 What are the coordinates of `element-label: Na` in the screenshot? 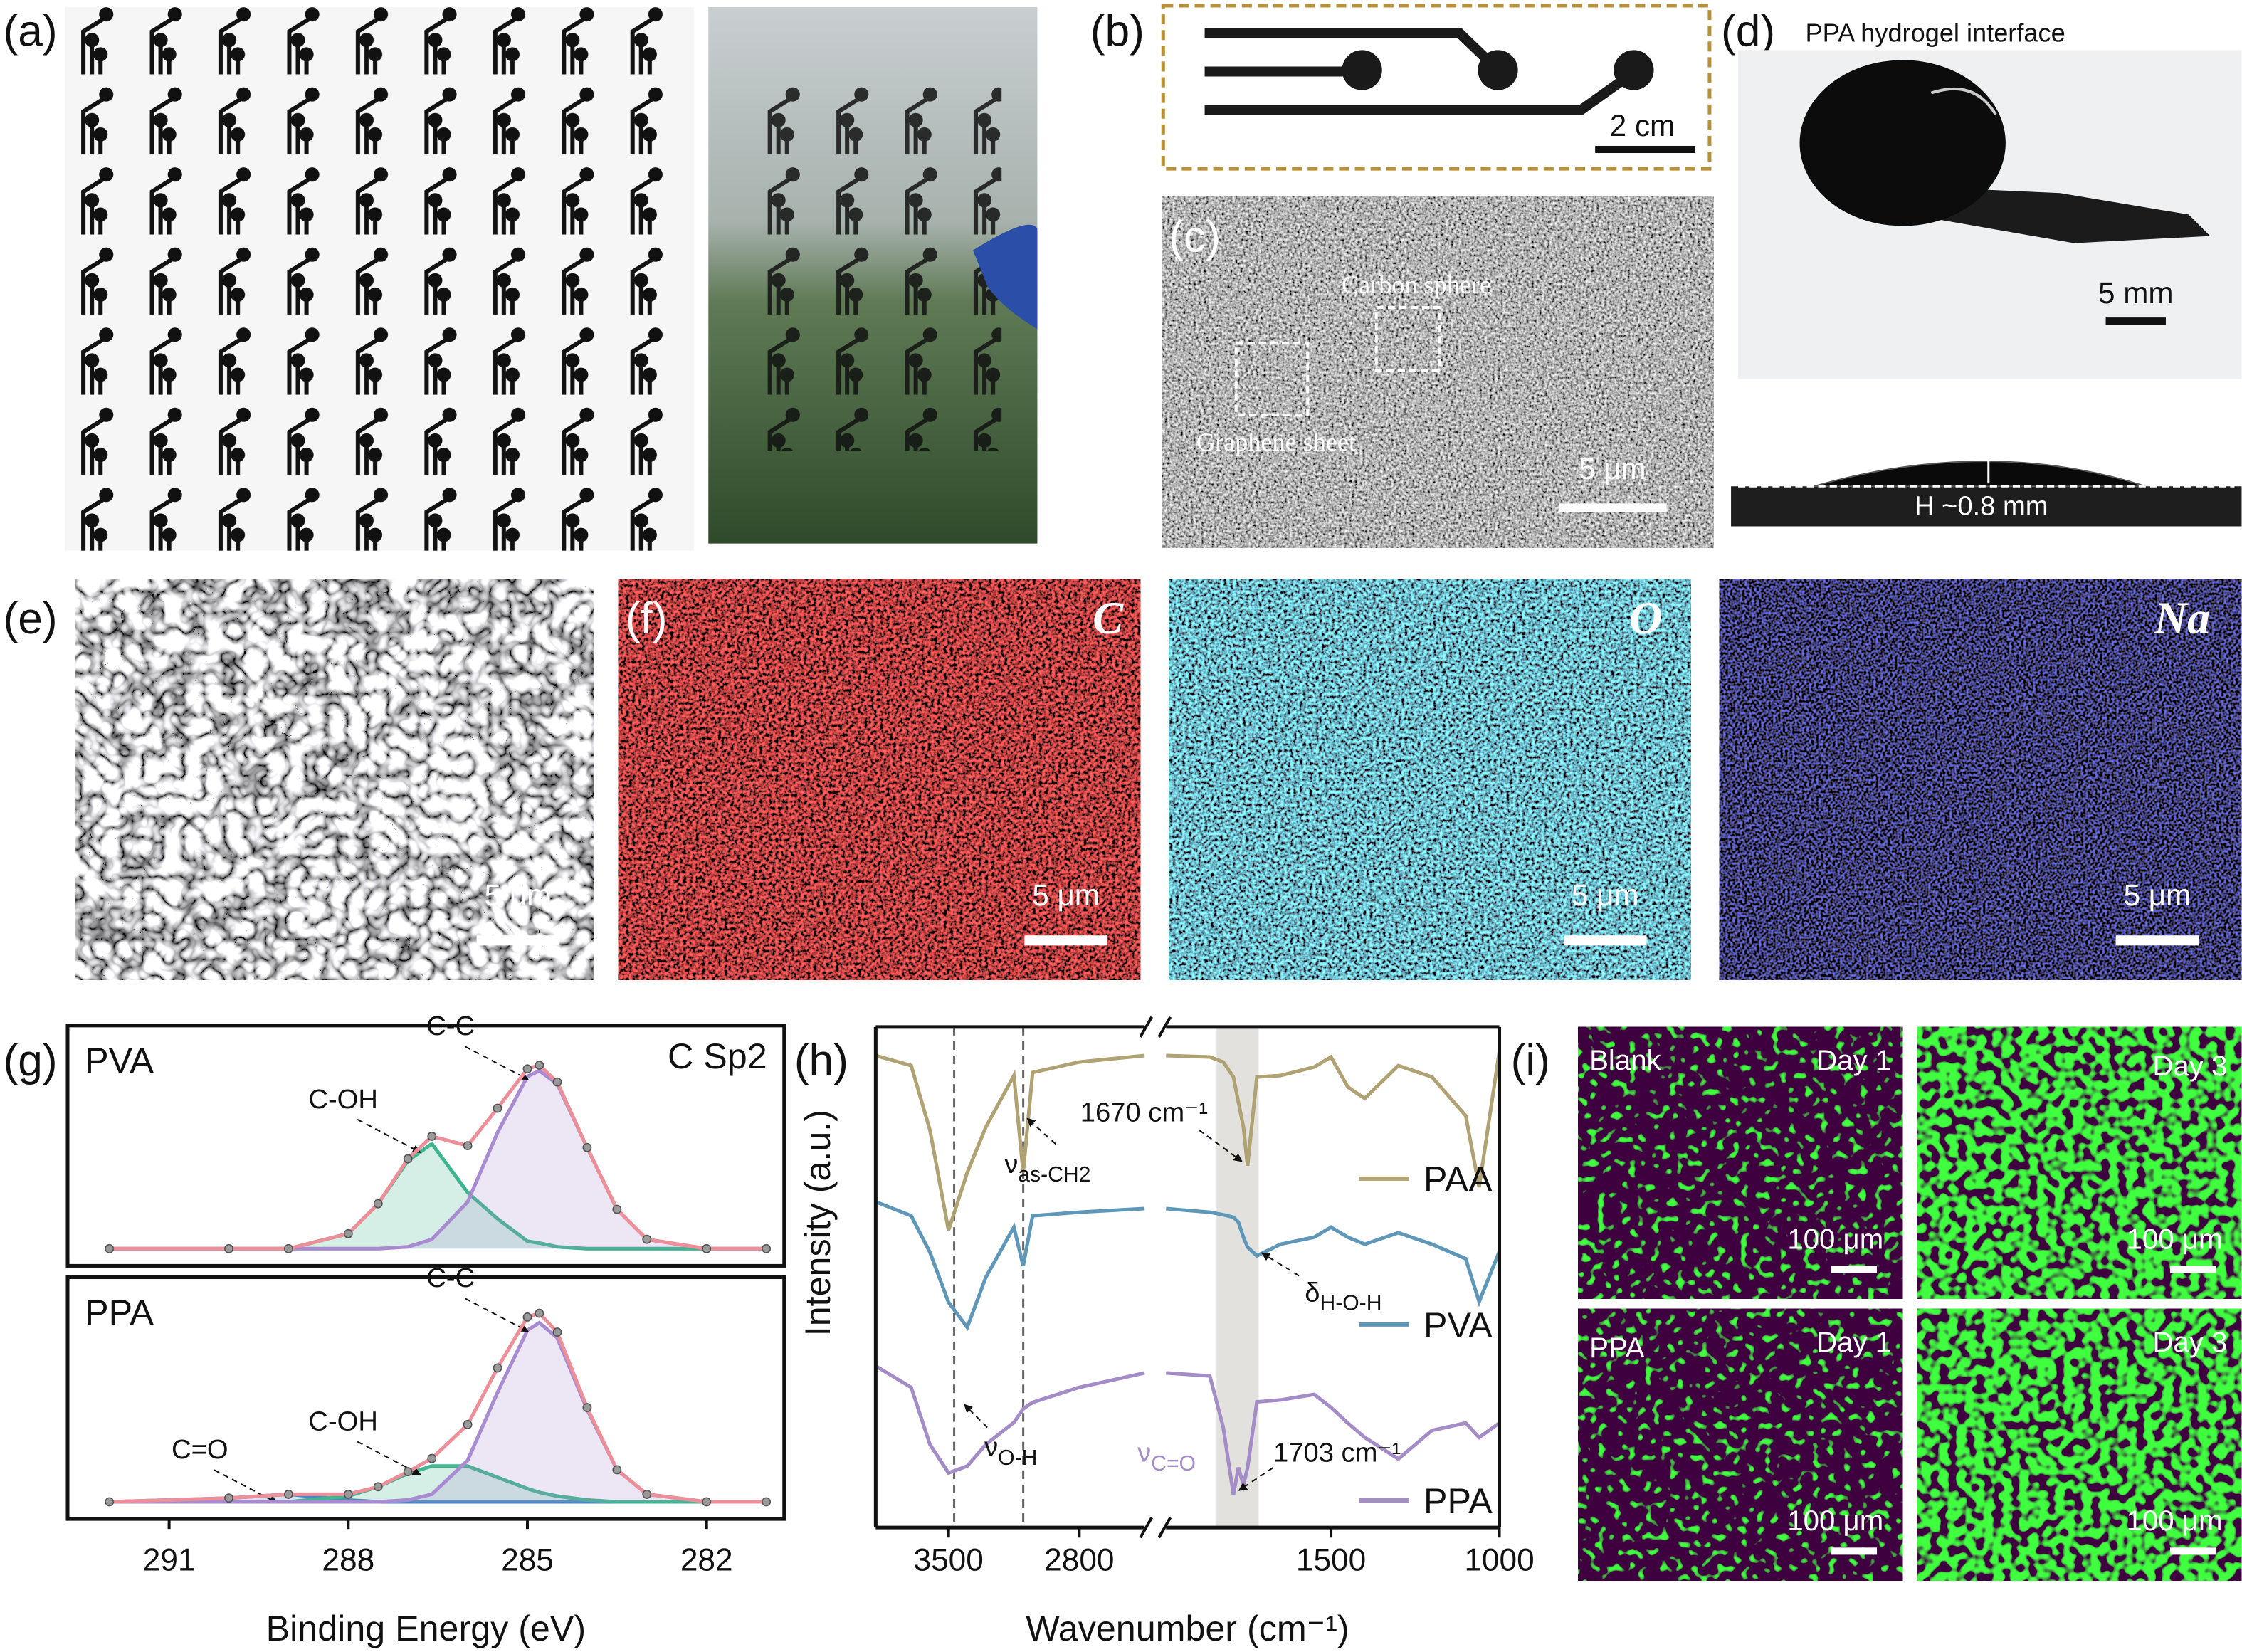 It's located at (2182, 618).